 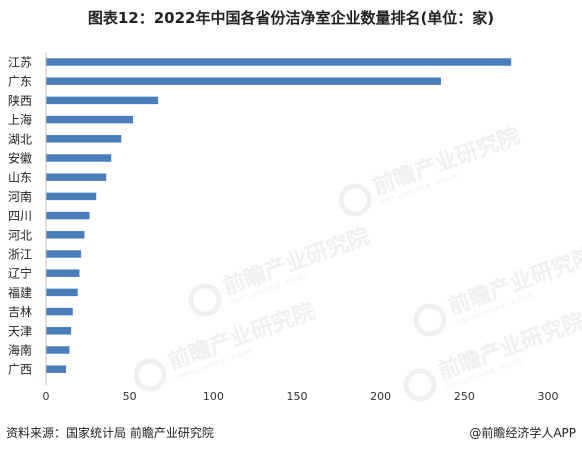 I want to click on x-tick-label: 150, so click(x=297, y=396).